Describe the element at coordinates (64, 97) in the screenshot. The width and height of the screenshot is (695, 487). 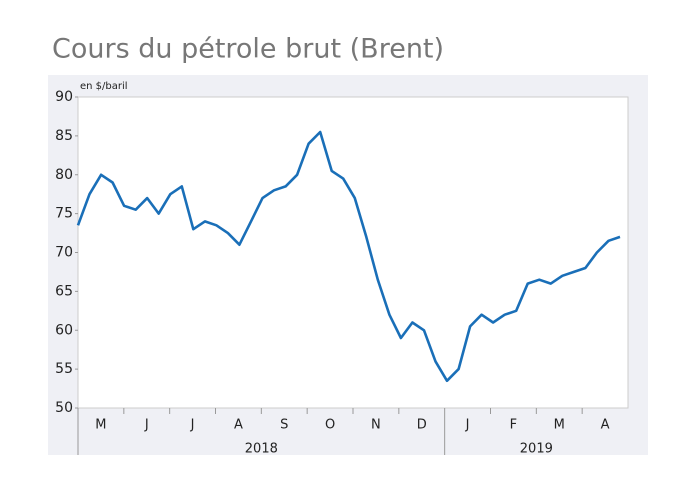
I see `y-tick-label: 90` at that location.